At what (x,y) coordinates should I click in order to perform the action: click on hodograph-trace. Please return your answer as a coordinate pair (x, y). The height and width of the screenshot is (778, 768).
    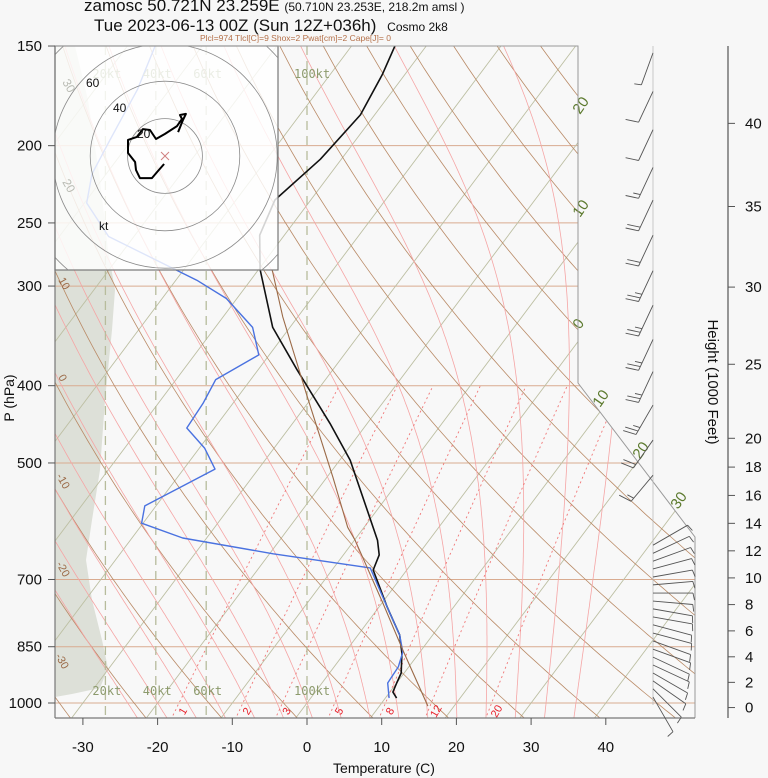
    Looking at the image, I should click on (157, 146).